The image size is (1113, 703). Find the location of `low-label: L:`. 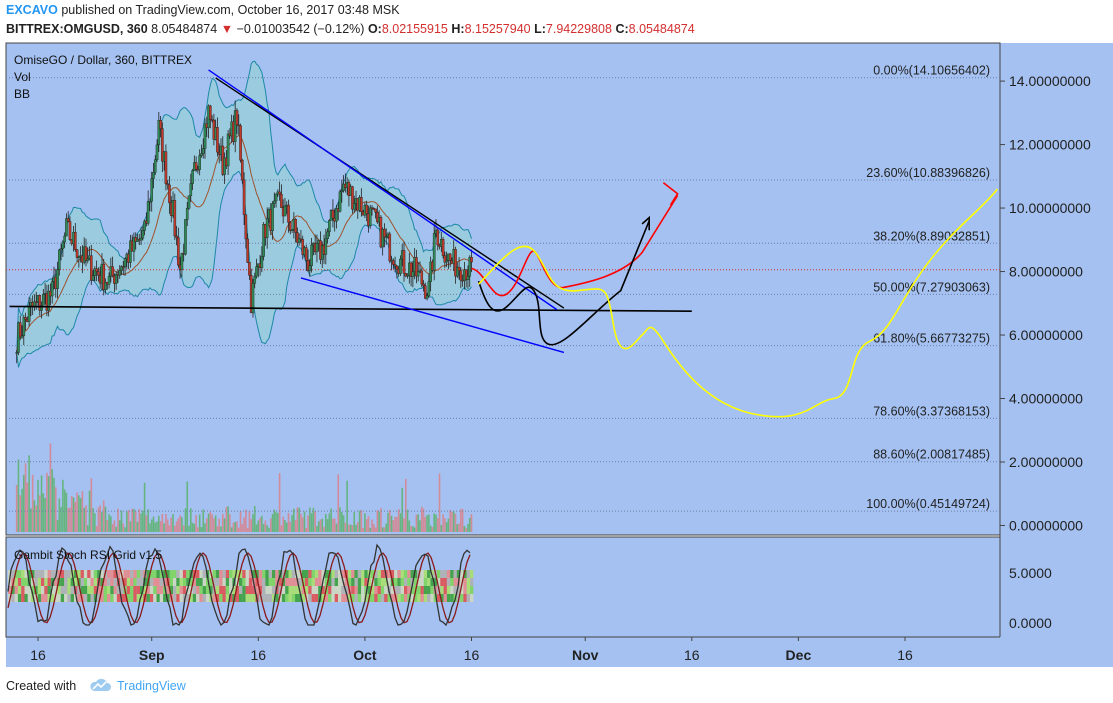

low-label: L: is located at coordinates (540, 29).